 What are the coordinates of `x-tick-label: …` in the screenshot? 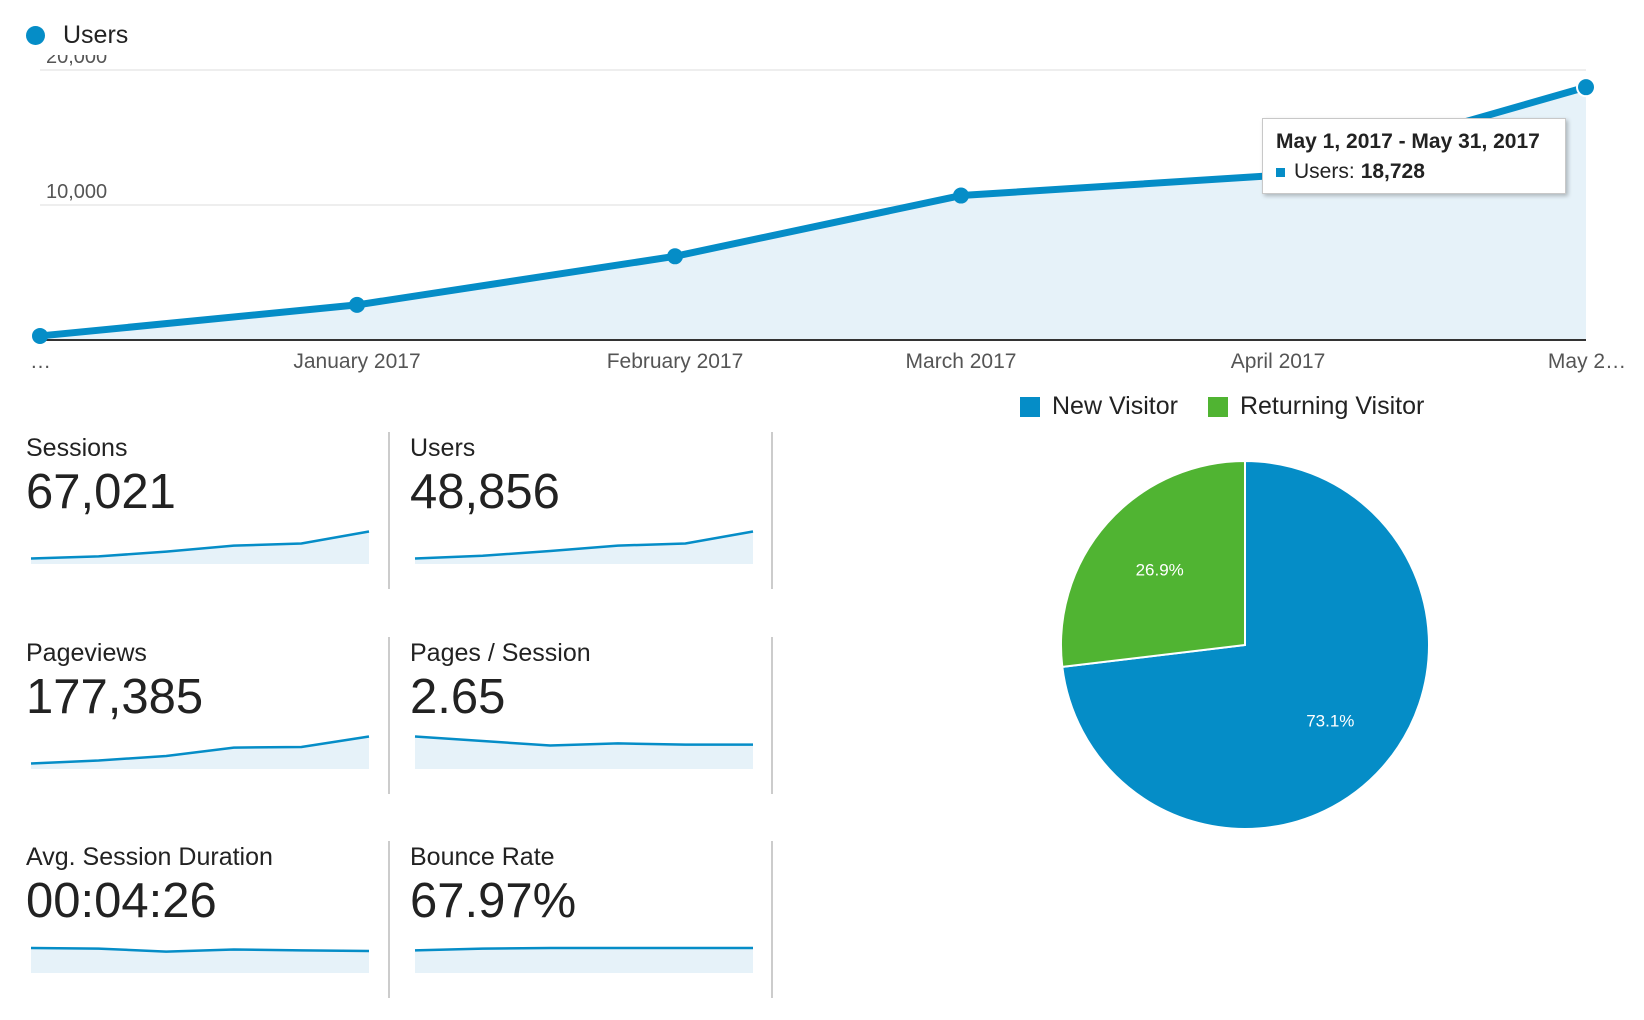 It's located at (40, 361).